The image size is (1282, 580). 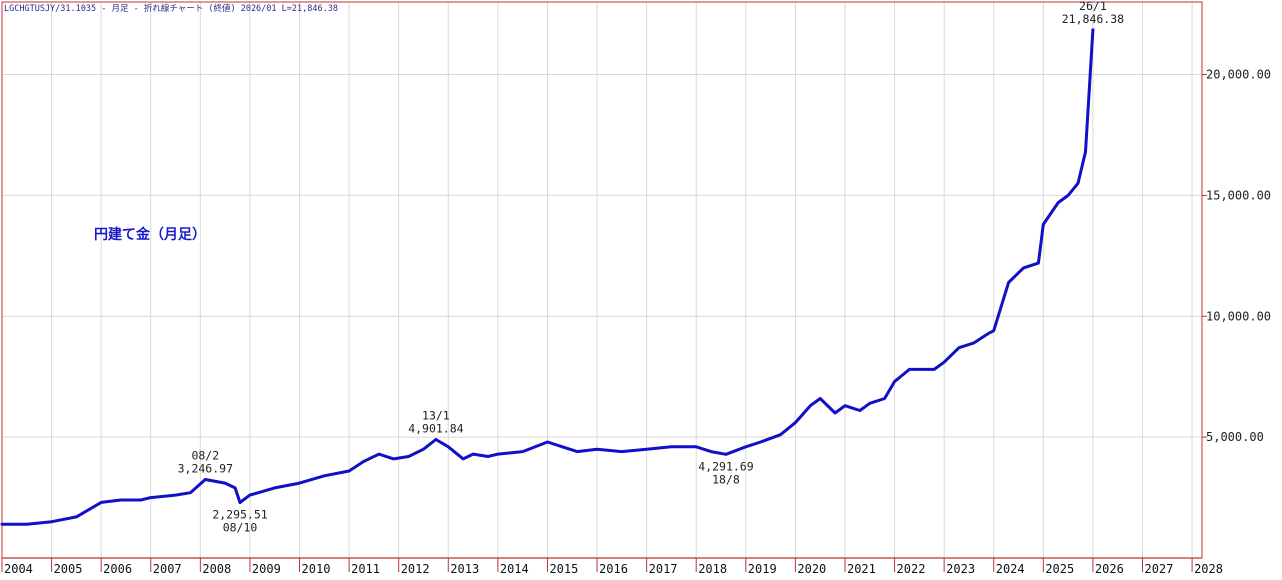 What do you see at coordinates (1238, 75) in the screenshot?
I see `y-tick-label: 20,000.00` at bounding box center [1238, 75].